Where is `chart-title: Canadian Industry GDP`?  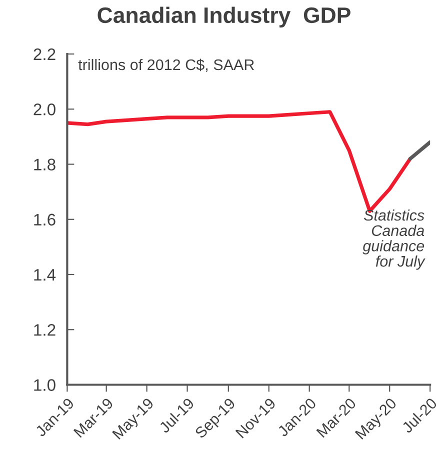 chart-title: Canadian Industry GDP is located at coordinates (224, 17).